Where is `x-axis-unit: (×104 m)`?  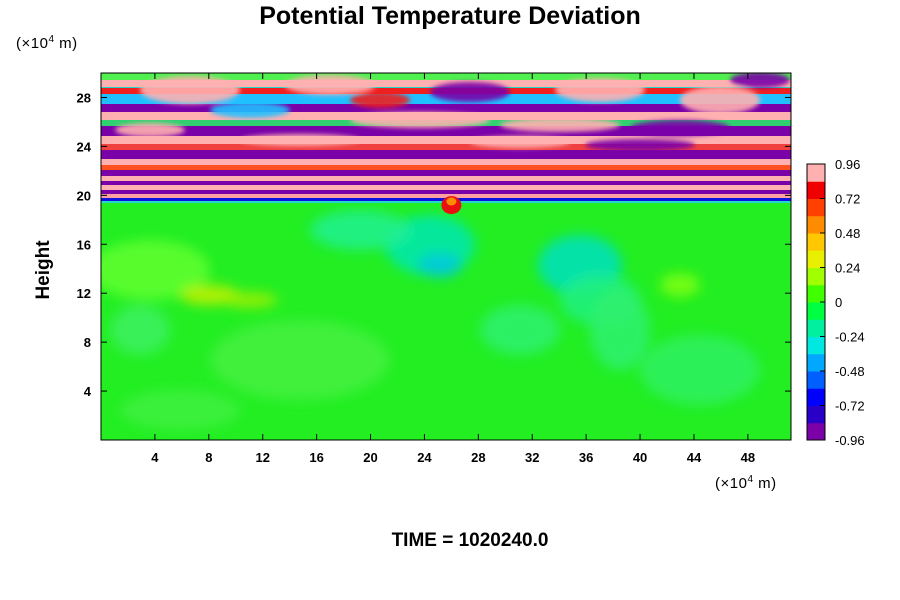
x-axis-unit: (×104 m) is located at coordinates (746, 483).